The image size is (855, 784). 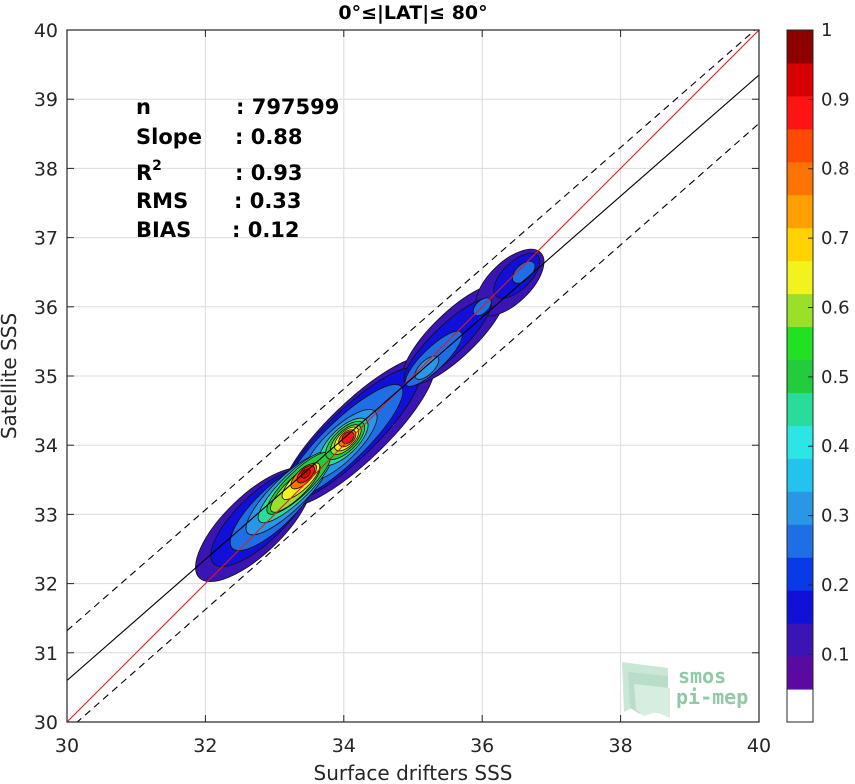 What do you see at coordinates (268, 201) in the screenshot?
I see `stat-value: : 0.33` at bounding box center [268, 201].